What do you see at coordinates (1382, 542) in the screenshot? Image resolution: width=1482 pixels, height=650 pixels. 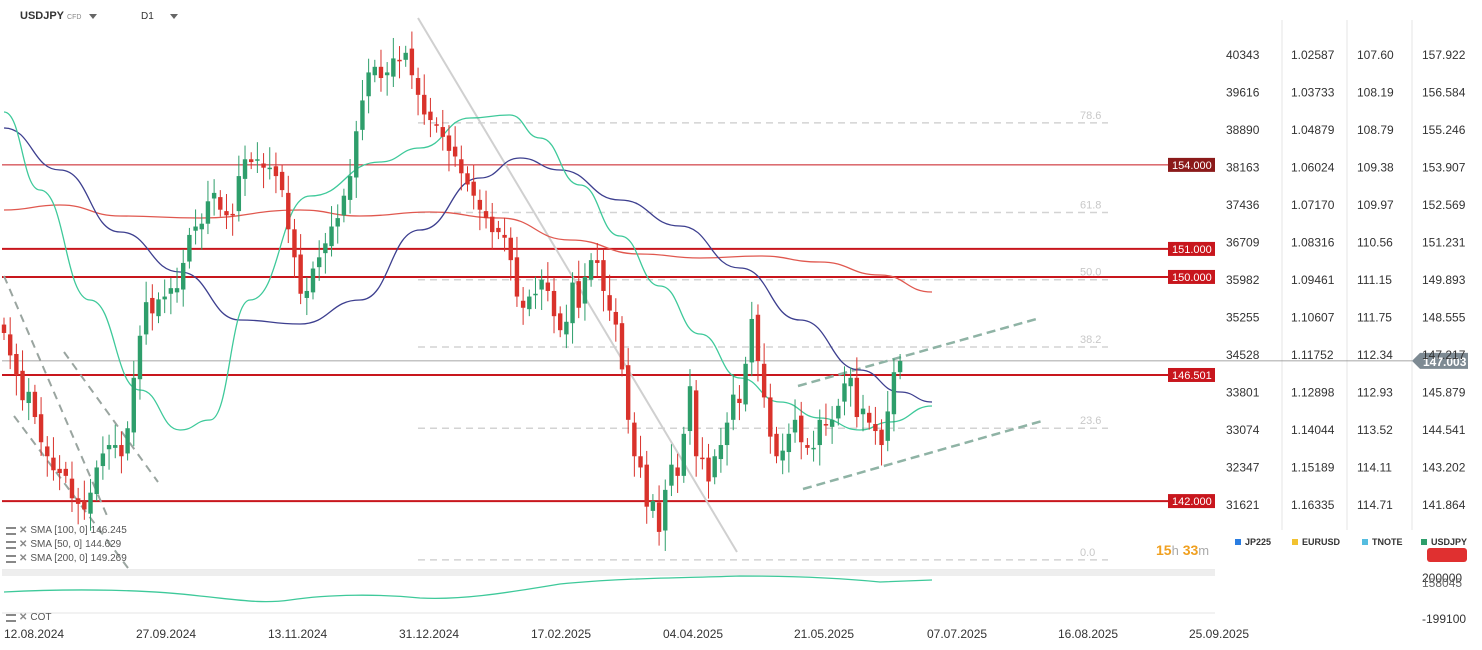 I see `legend-item-tnote: TNOTE` at bounding box center [1382, 542].